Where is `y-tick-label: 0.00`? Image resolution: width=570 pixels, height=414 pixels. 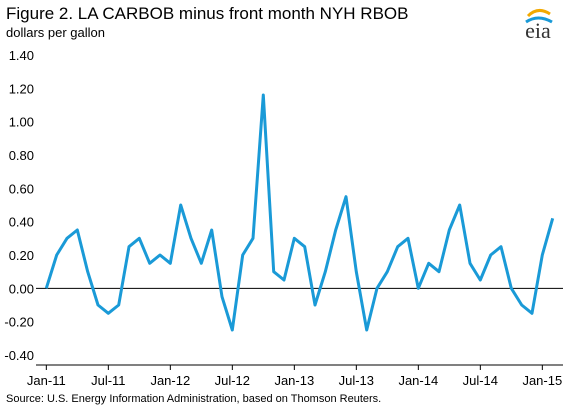
y-tick-label: 0.00 is located at coordinates (21, 288).